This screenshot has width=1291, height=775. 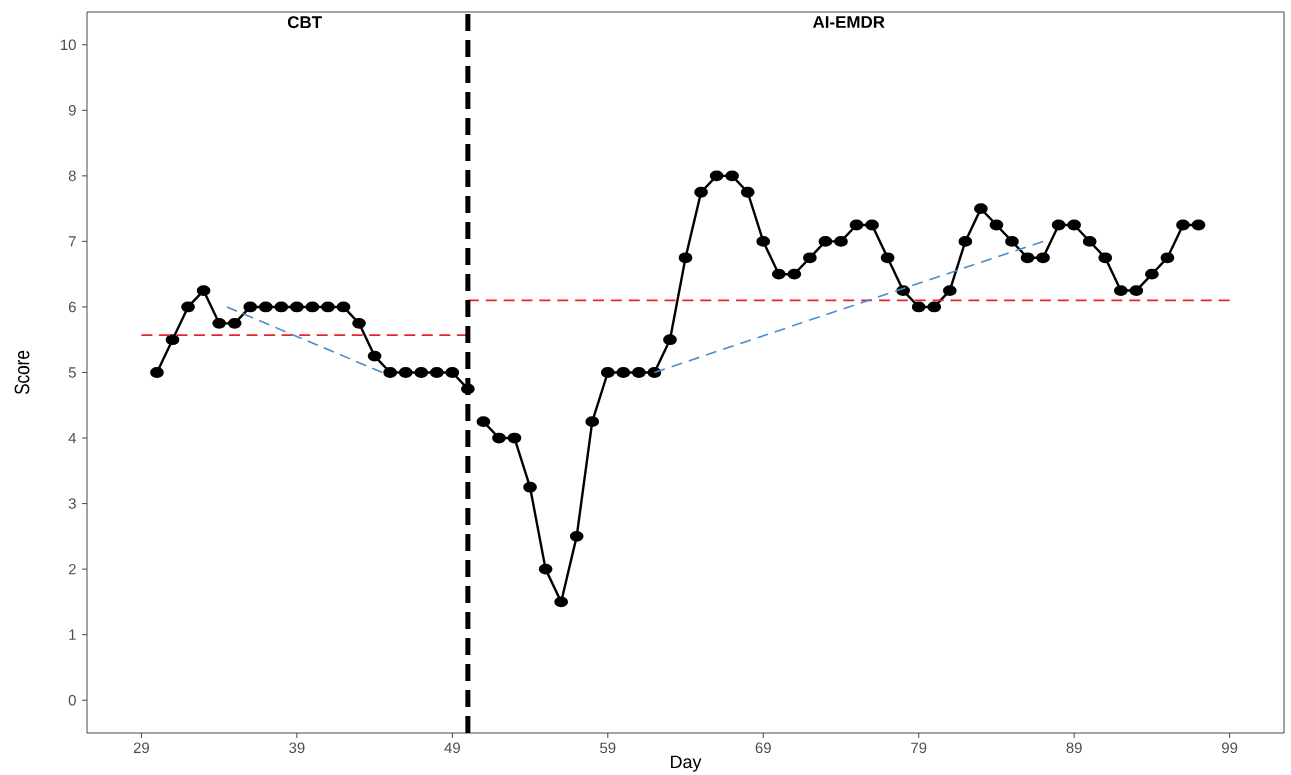 I want to click on x-tick-label: 79, so click(x=919, y=748).